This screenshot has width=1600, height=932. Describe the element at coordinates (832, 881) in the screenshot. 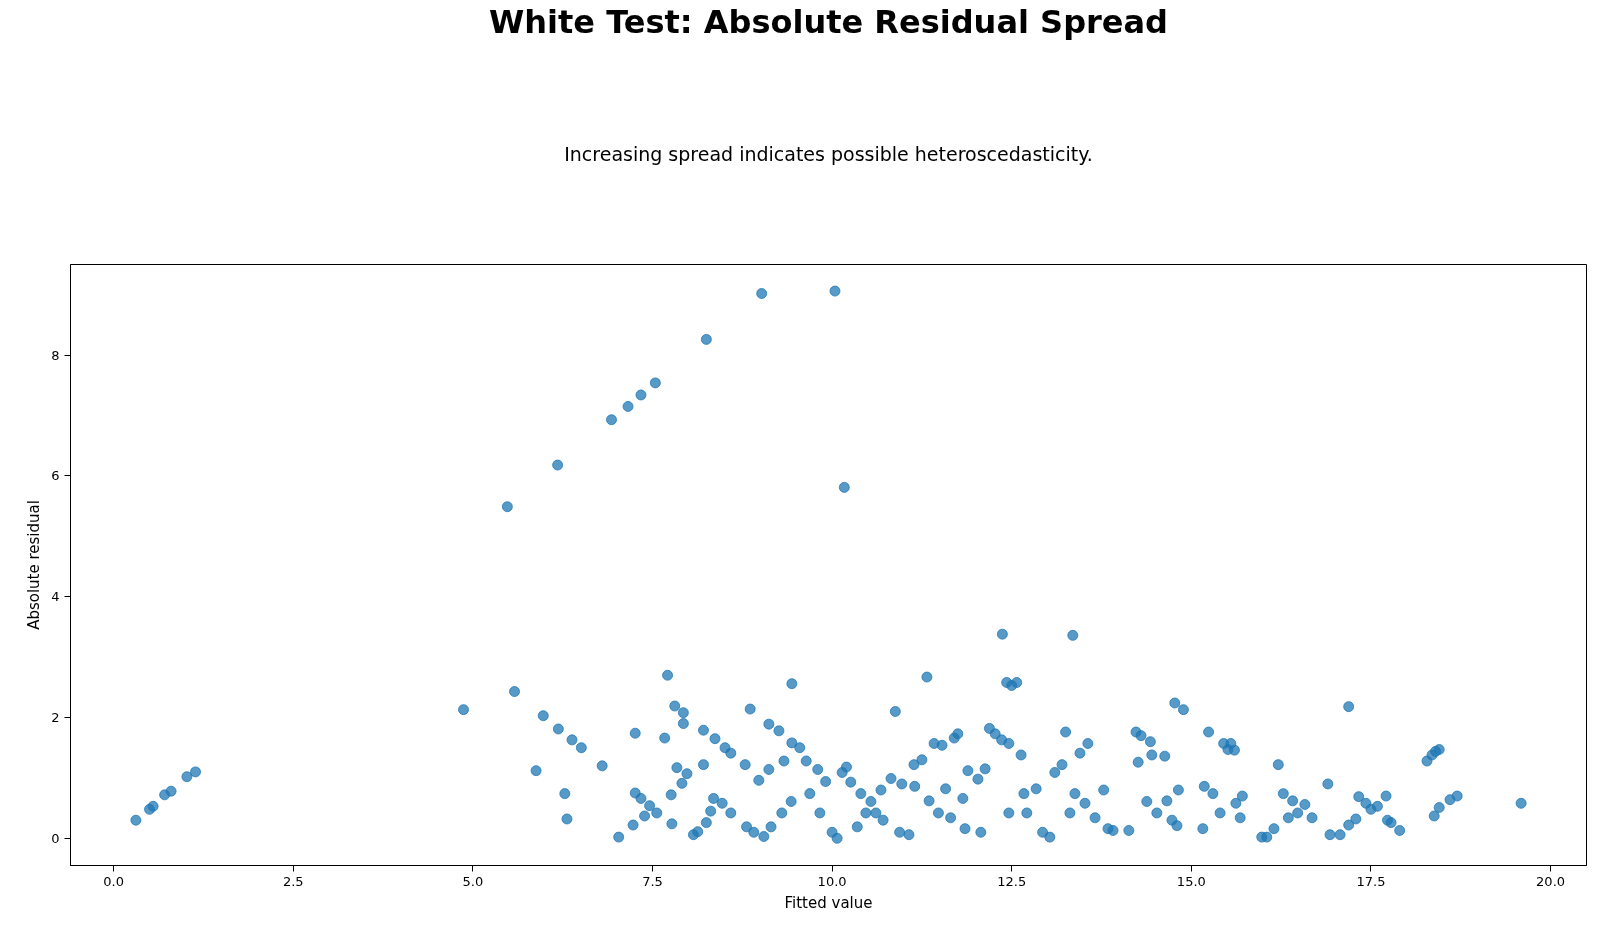

I see `x-tick-label: 10.0` at that location.